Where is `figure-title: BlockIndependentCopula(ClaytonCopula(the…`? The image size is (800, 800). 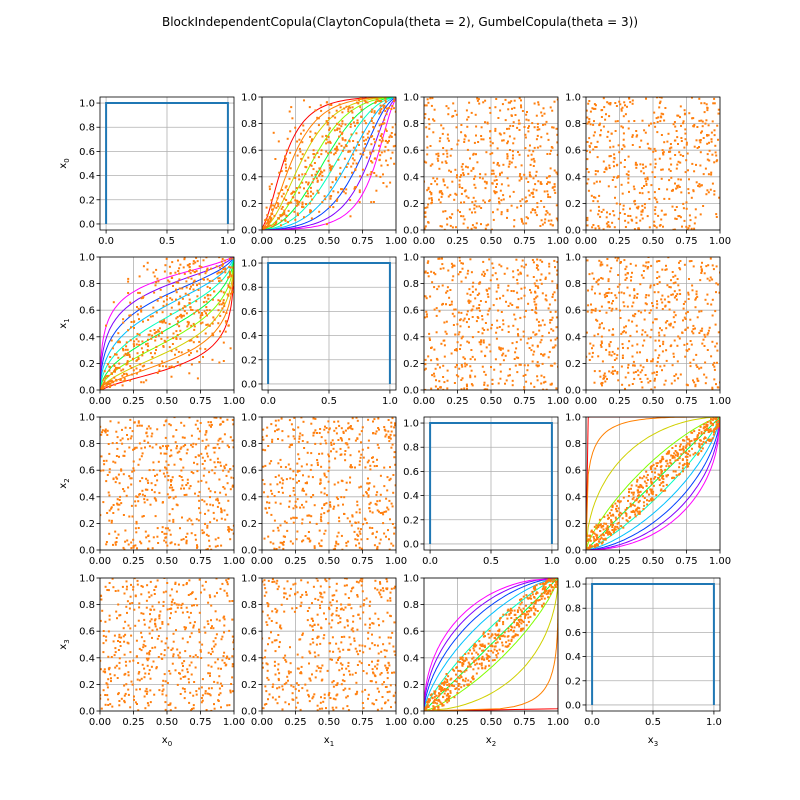
figure-title: BlockIndependentCopula(ClaytonCopula(the… is located at coordinates (400, 22).